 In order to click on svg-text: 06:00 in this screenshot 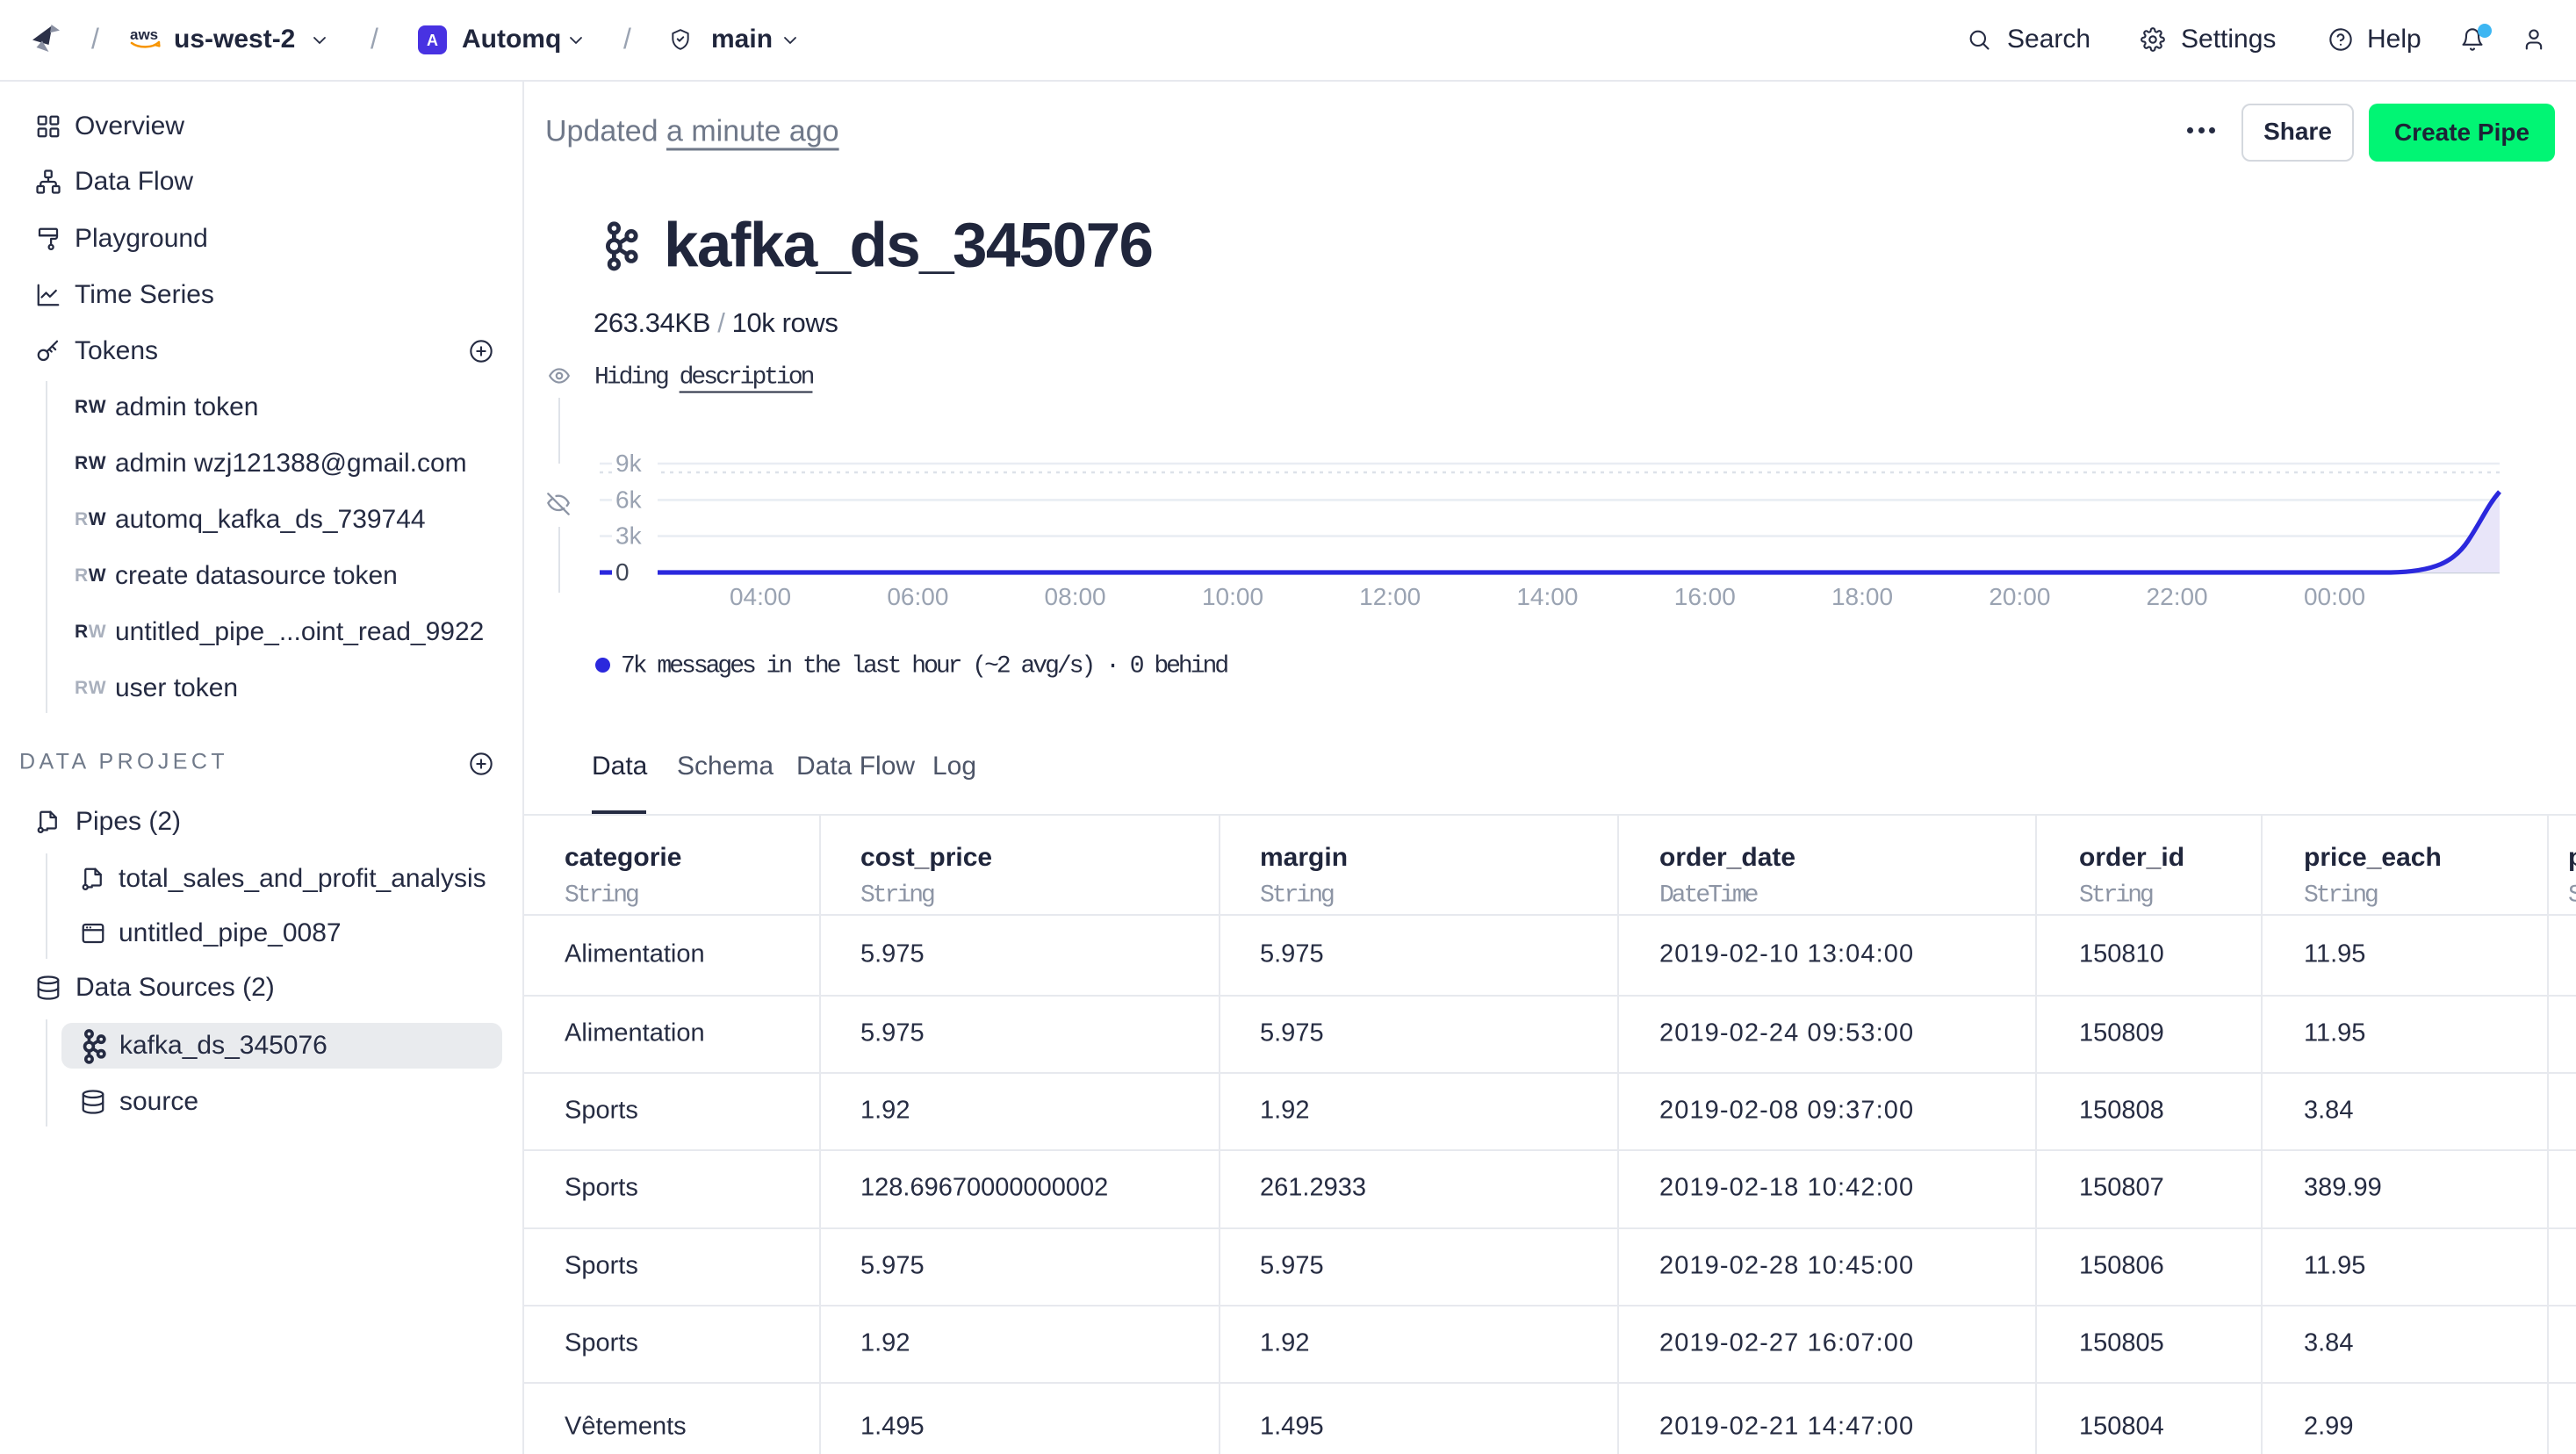, I will do `click(917, 596)`.